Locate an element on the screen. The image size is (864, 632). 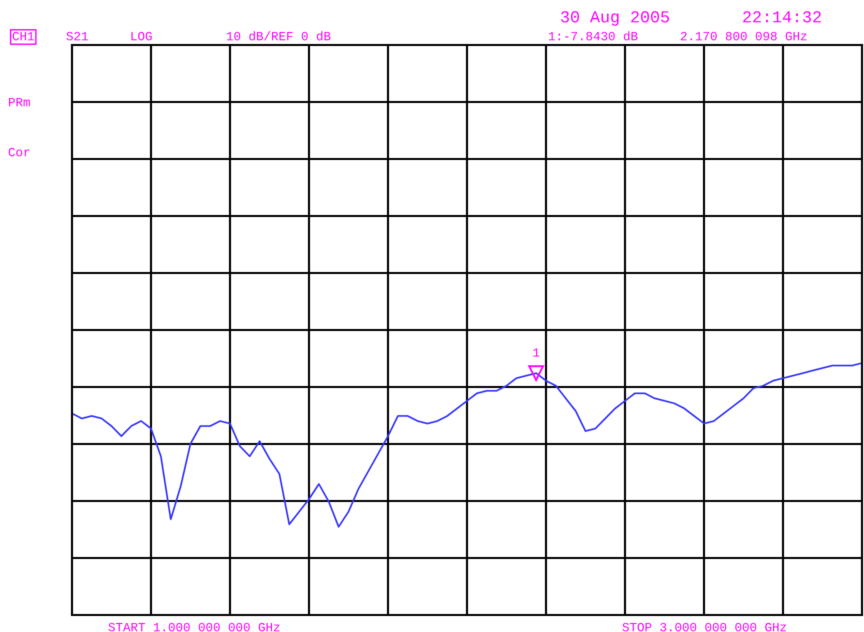
text: START 1.000 000 000 GHz is located at coordinates (194, 627).